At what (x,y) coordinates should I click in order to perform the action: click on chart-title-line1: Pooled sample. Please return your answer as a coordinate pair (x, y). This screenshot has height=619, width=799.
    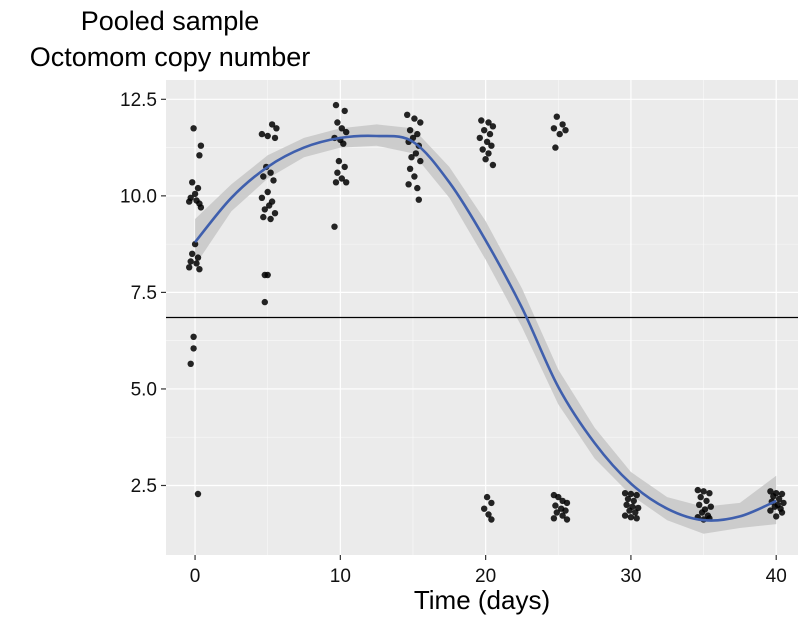
    Looking at the image, I should click on (170, 21).